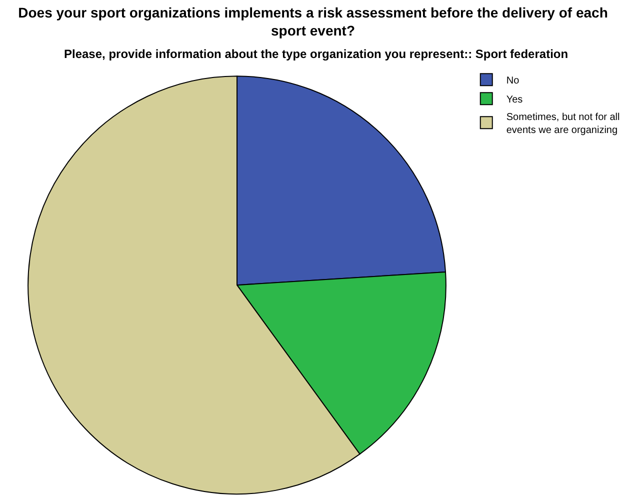 This screenshot has width=626, height=501. I want to click on legend-label: No, so click(513, 81).